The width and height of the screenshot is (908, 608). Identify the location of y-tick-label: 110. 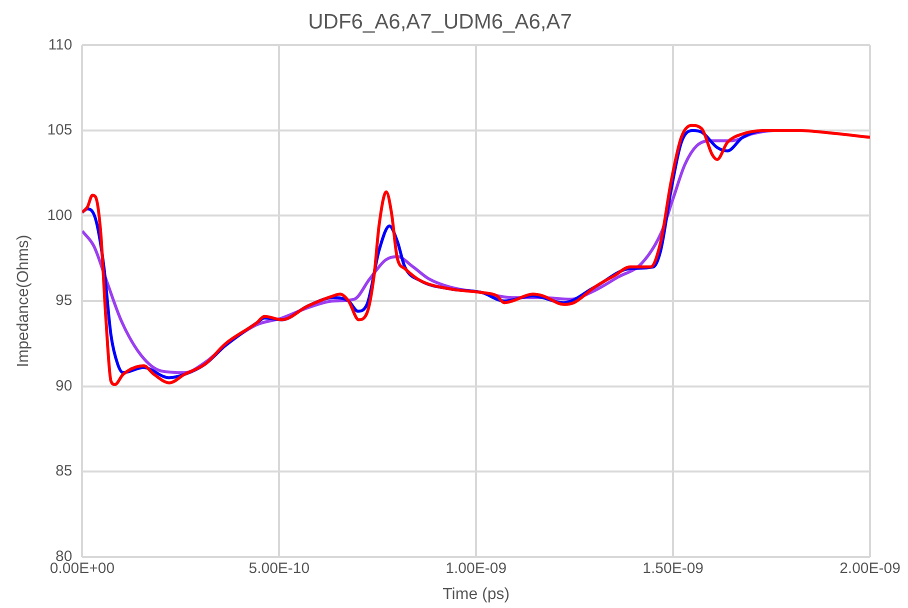
(60, 45).